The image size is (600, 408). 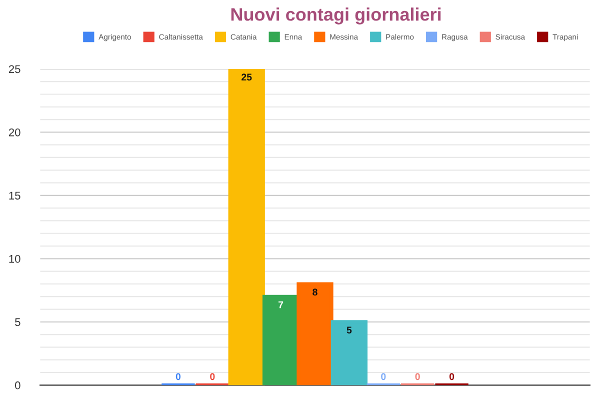 I want to click on data-label: 25, so click(x=247, y=77).